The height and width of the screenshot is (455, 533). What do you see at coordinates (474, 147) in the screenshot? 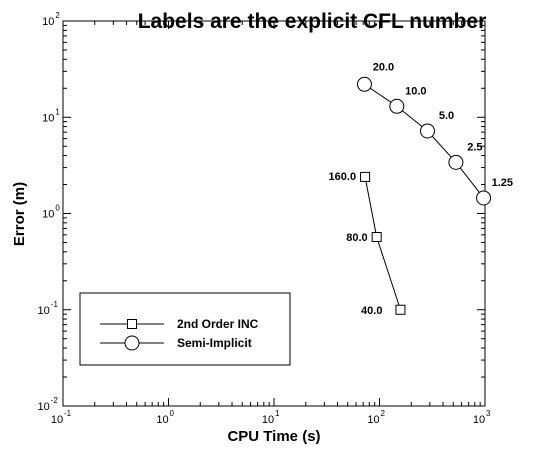
I see `data-label-semi-implicit: 2.5` at bounding box center [474, 147].